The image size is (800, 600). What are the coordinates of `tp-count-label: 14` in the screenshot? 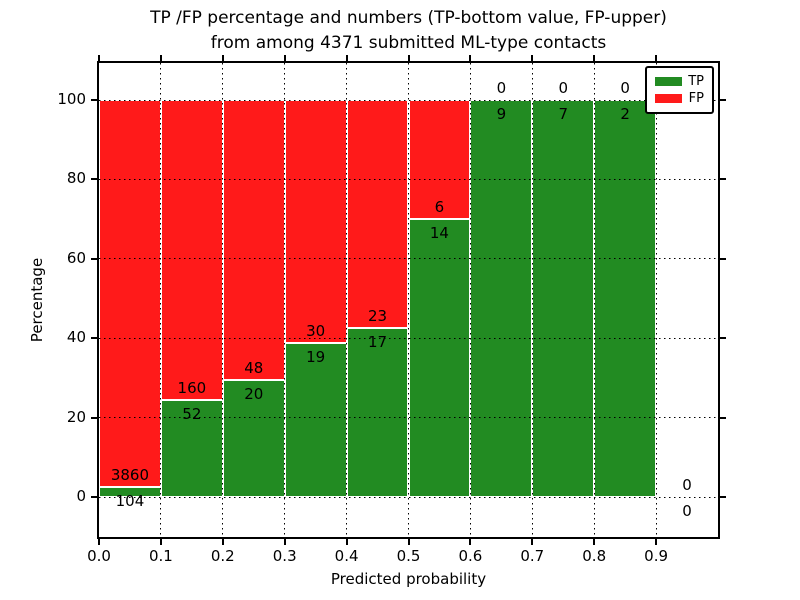 It's located at (439, 233).